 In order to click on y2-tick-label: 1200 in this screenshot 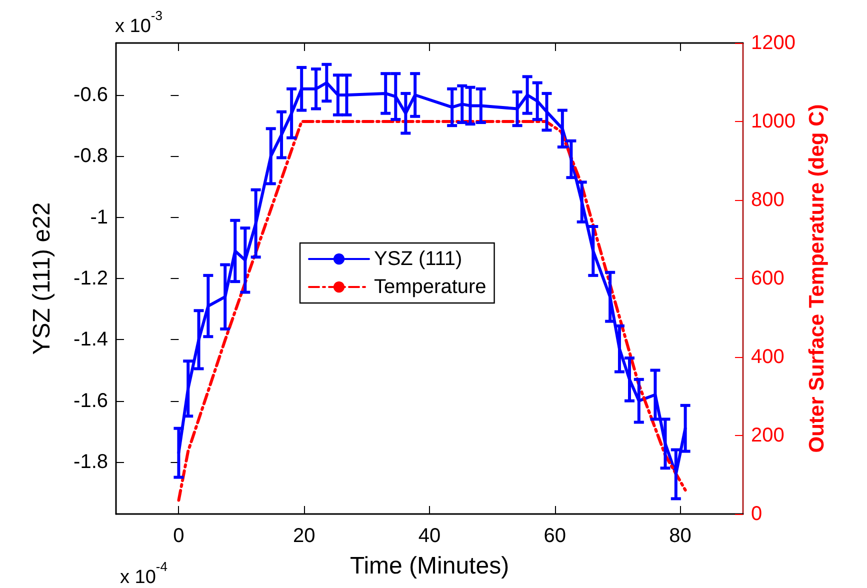, I will do `click(773, 43)`.